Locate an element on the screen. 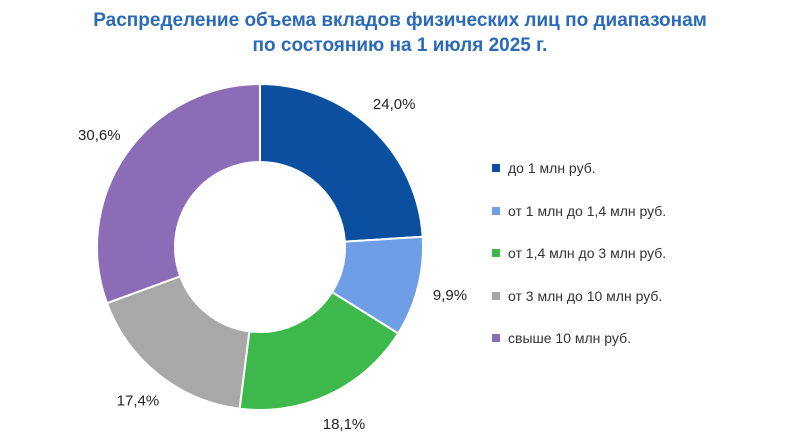 The image size is (800, 441). legend-label: до 1 млн руб. is located at coordinates (552, 168).